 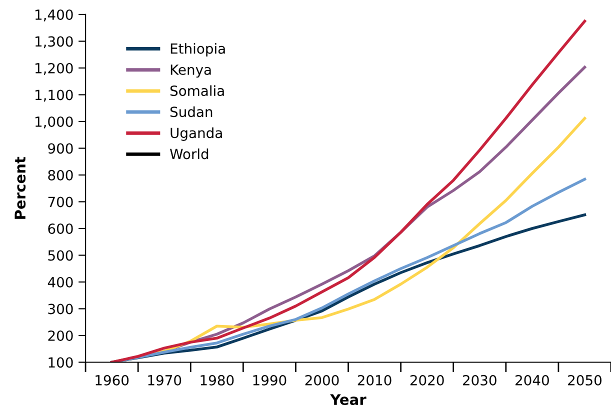 I want to click on y-tick-label: 100, so click(x=60, y=362).